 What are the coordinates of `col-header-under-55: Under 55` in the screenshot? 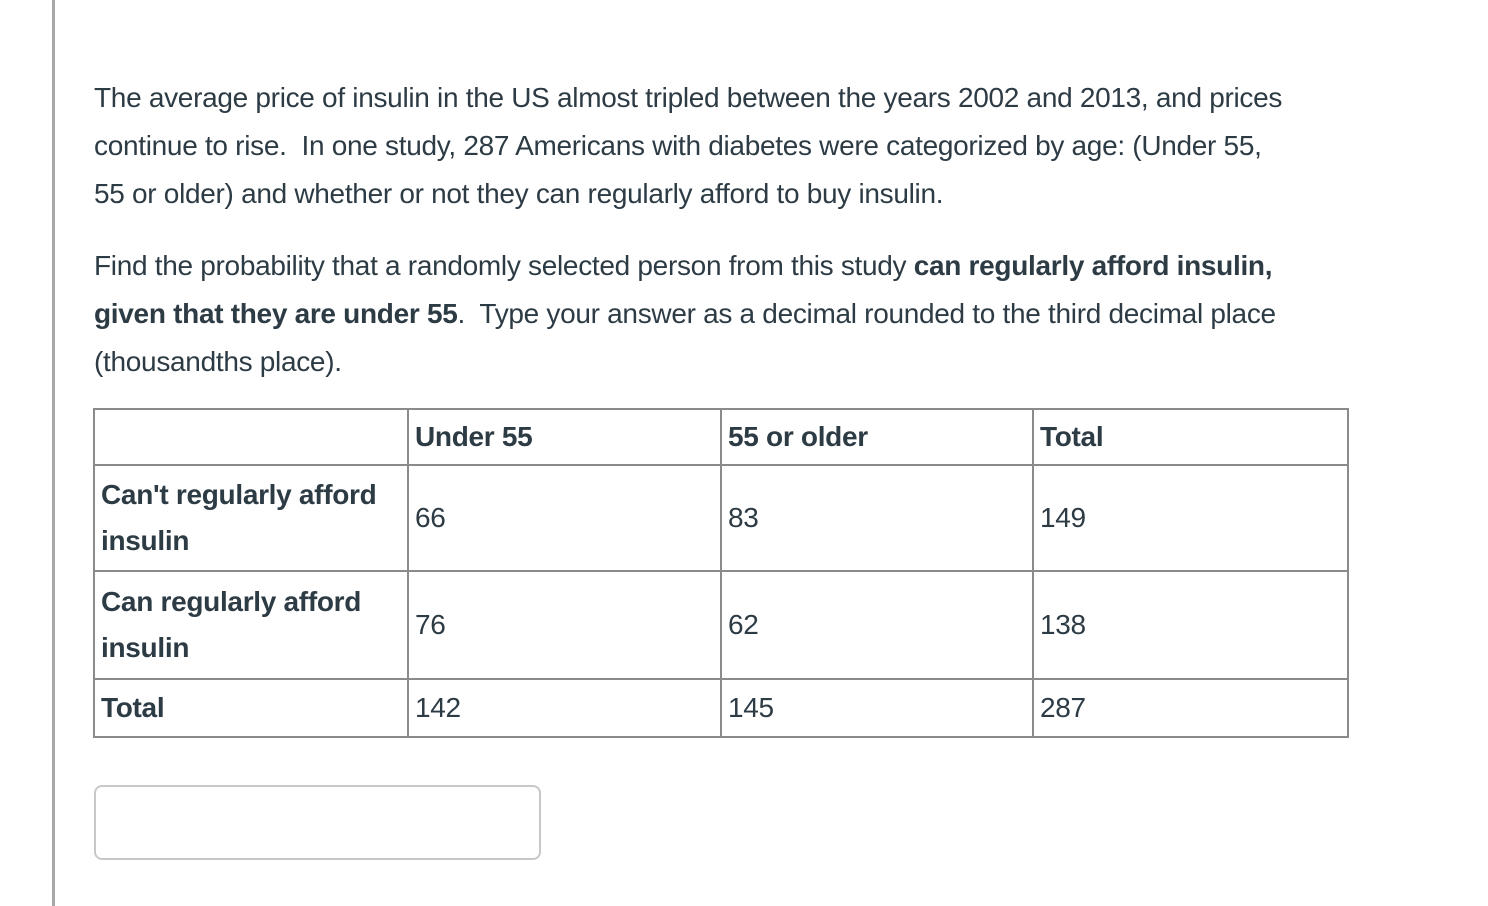 It's located at (564, 437).